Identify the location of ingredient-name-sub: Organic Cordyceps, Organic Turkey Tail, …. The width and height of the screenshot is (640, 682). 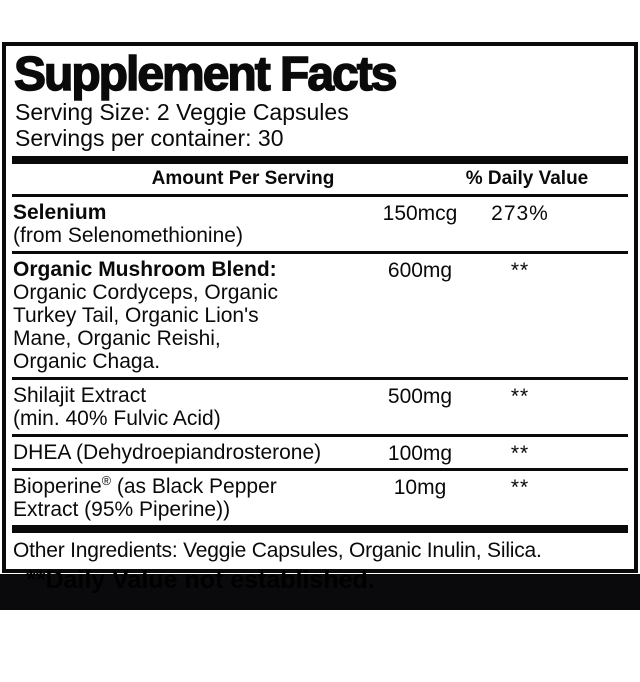
(145, 327).